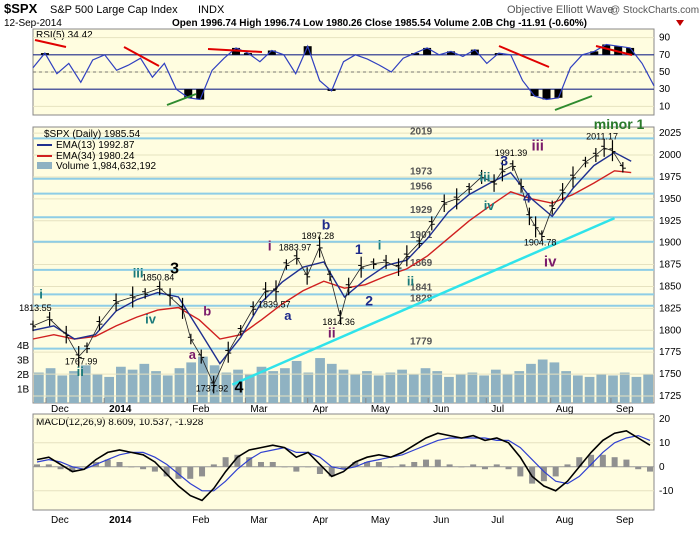 The height and width of the screenshot is (535, 700). Describe the element at coordinates (23, 390) in the screenshot. I see `volume-tick-label: 1B` at that location.